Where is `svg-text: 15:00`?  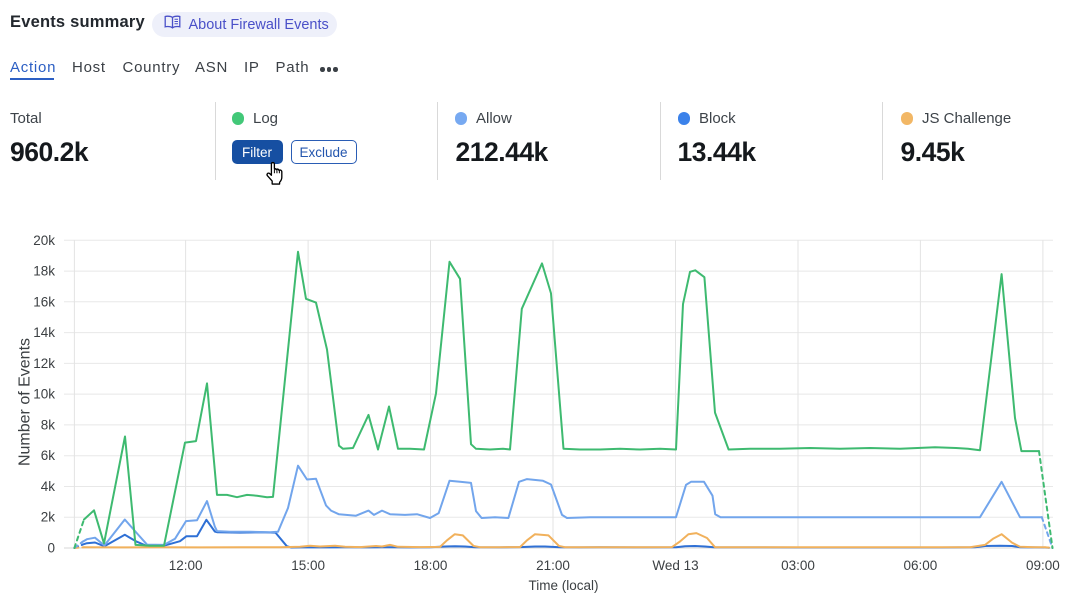
svg-text: 15:00 is located at coordinates (308, 565).